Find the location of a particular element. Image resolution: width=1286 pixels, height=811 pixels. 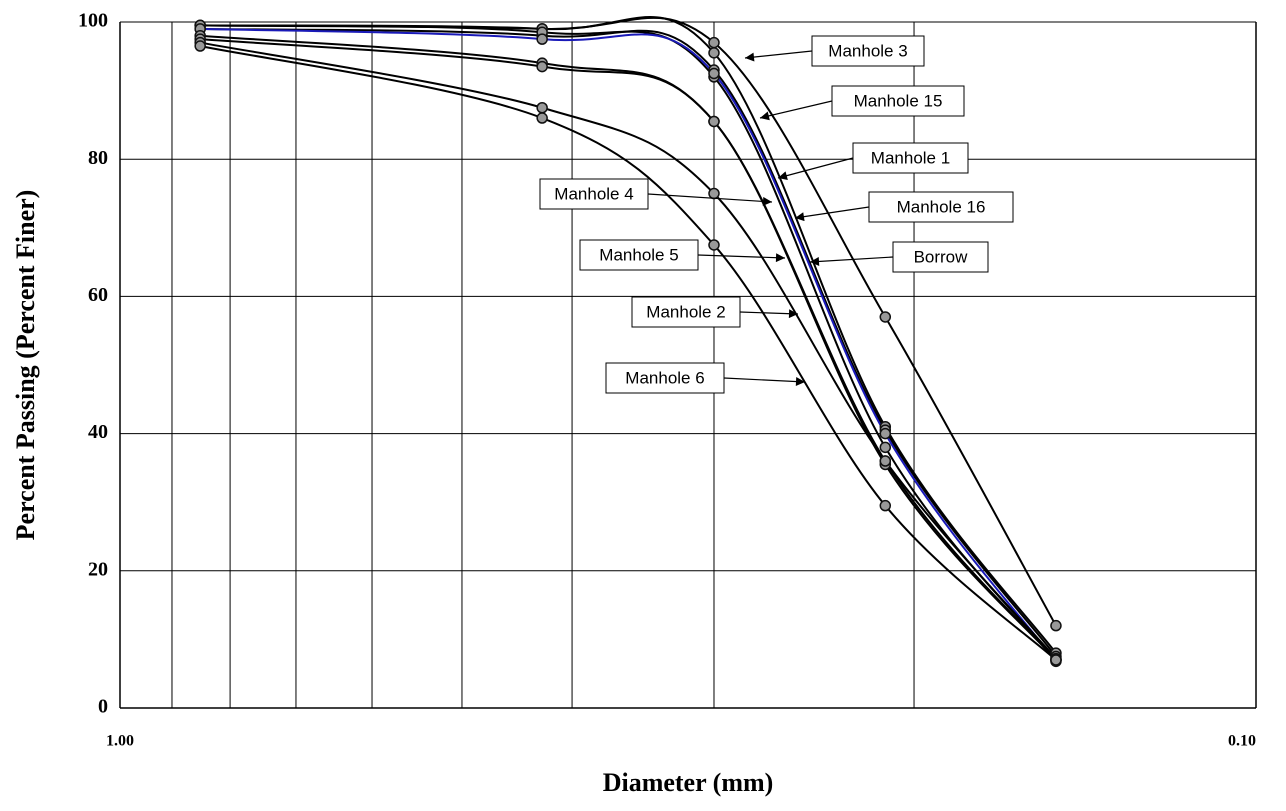

annotation-label: Manhole 2 is located at coordinates (685, 311).